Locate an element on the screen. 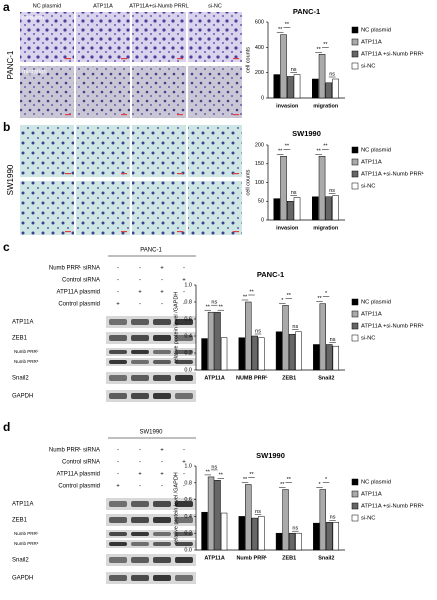  condition-label: ATP11A plasmid is located at coordinates (78, 293).